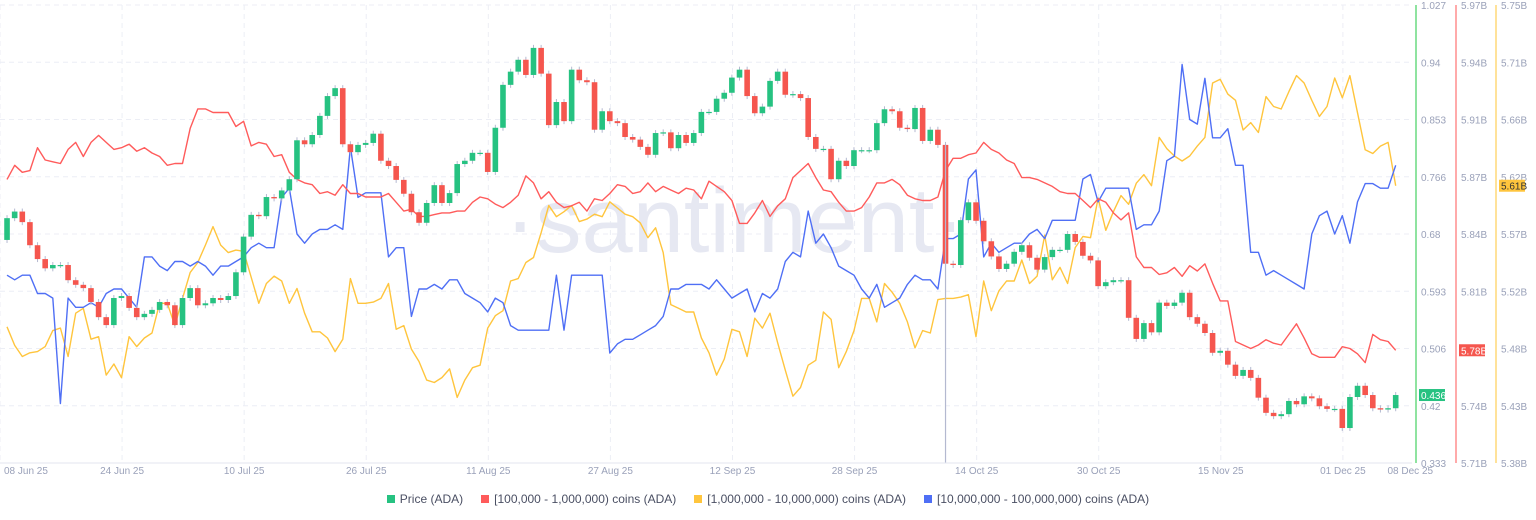 Image resolution: width=1536 pixels, height=520 pixels. What do you see at coordinates (1474, 464) in the screenshot?
I see `red-axis-tick-label: 5.71B` at bounding box center [1474, 464].